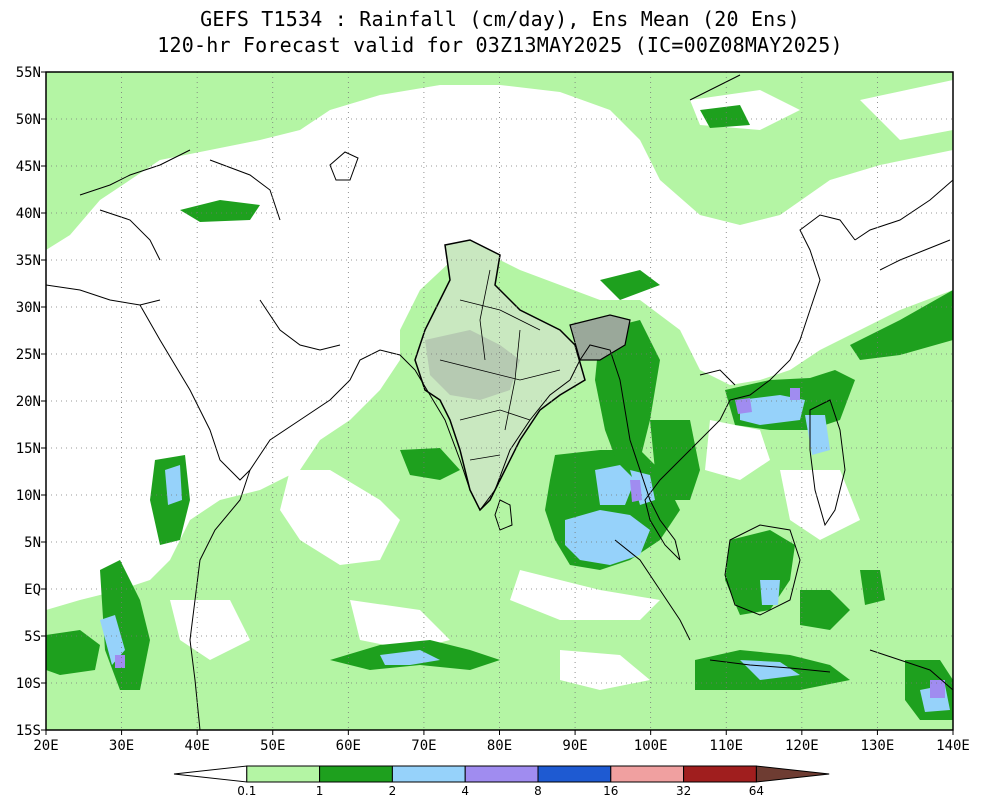  I want to click on lon-tick-label: 140E, so click(953, 746).